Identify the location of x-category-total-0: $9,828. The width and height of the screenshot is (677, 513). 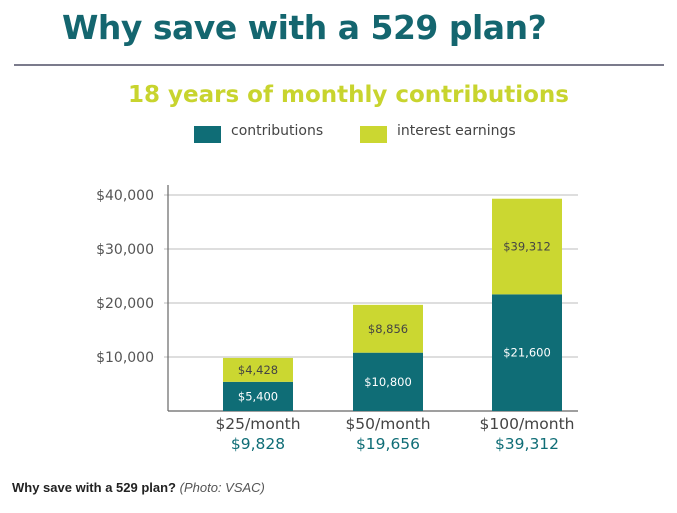
(258, 444).